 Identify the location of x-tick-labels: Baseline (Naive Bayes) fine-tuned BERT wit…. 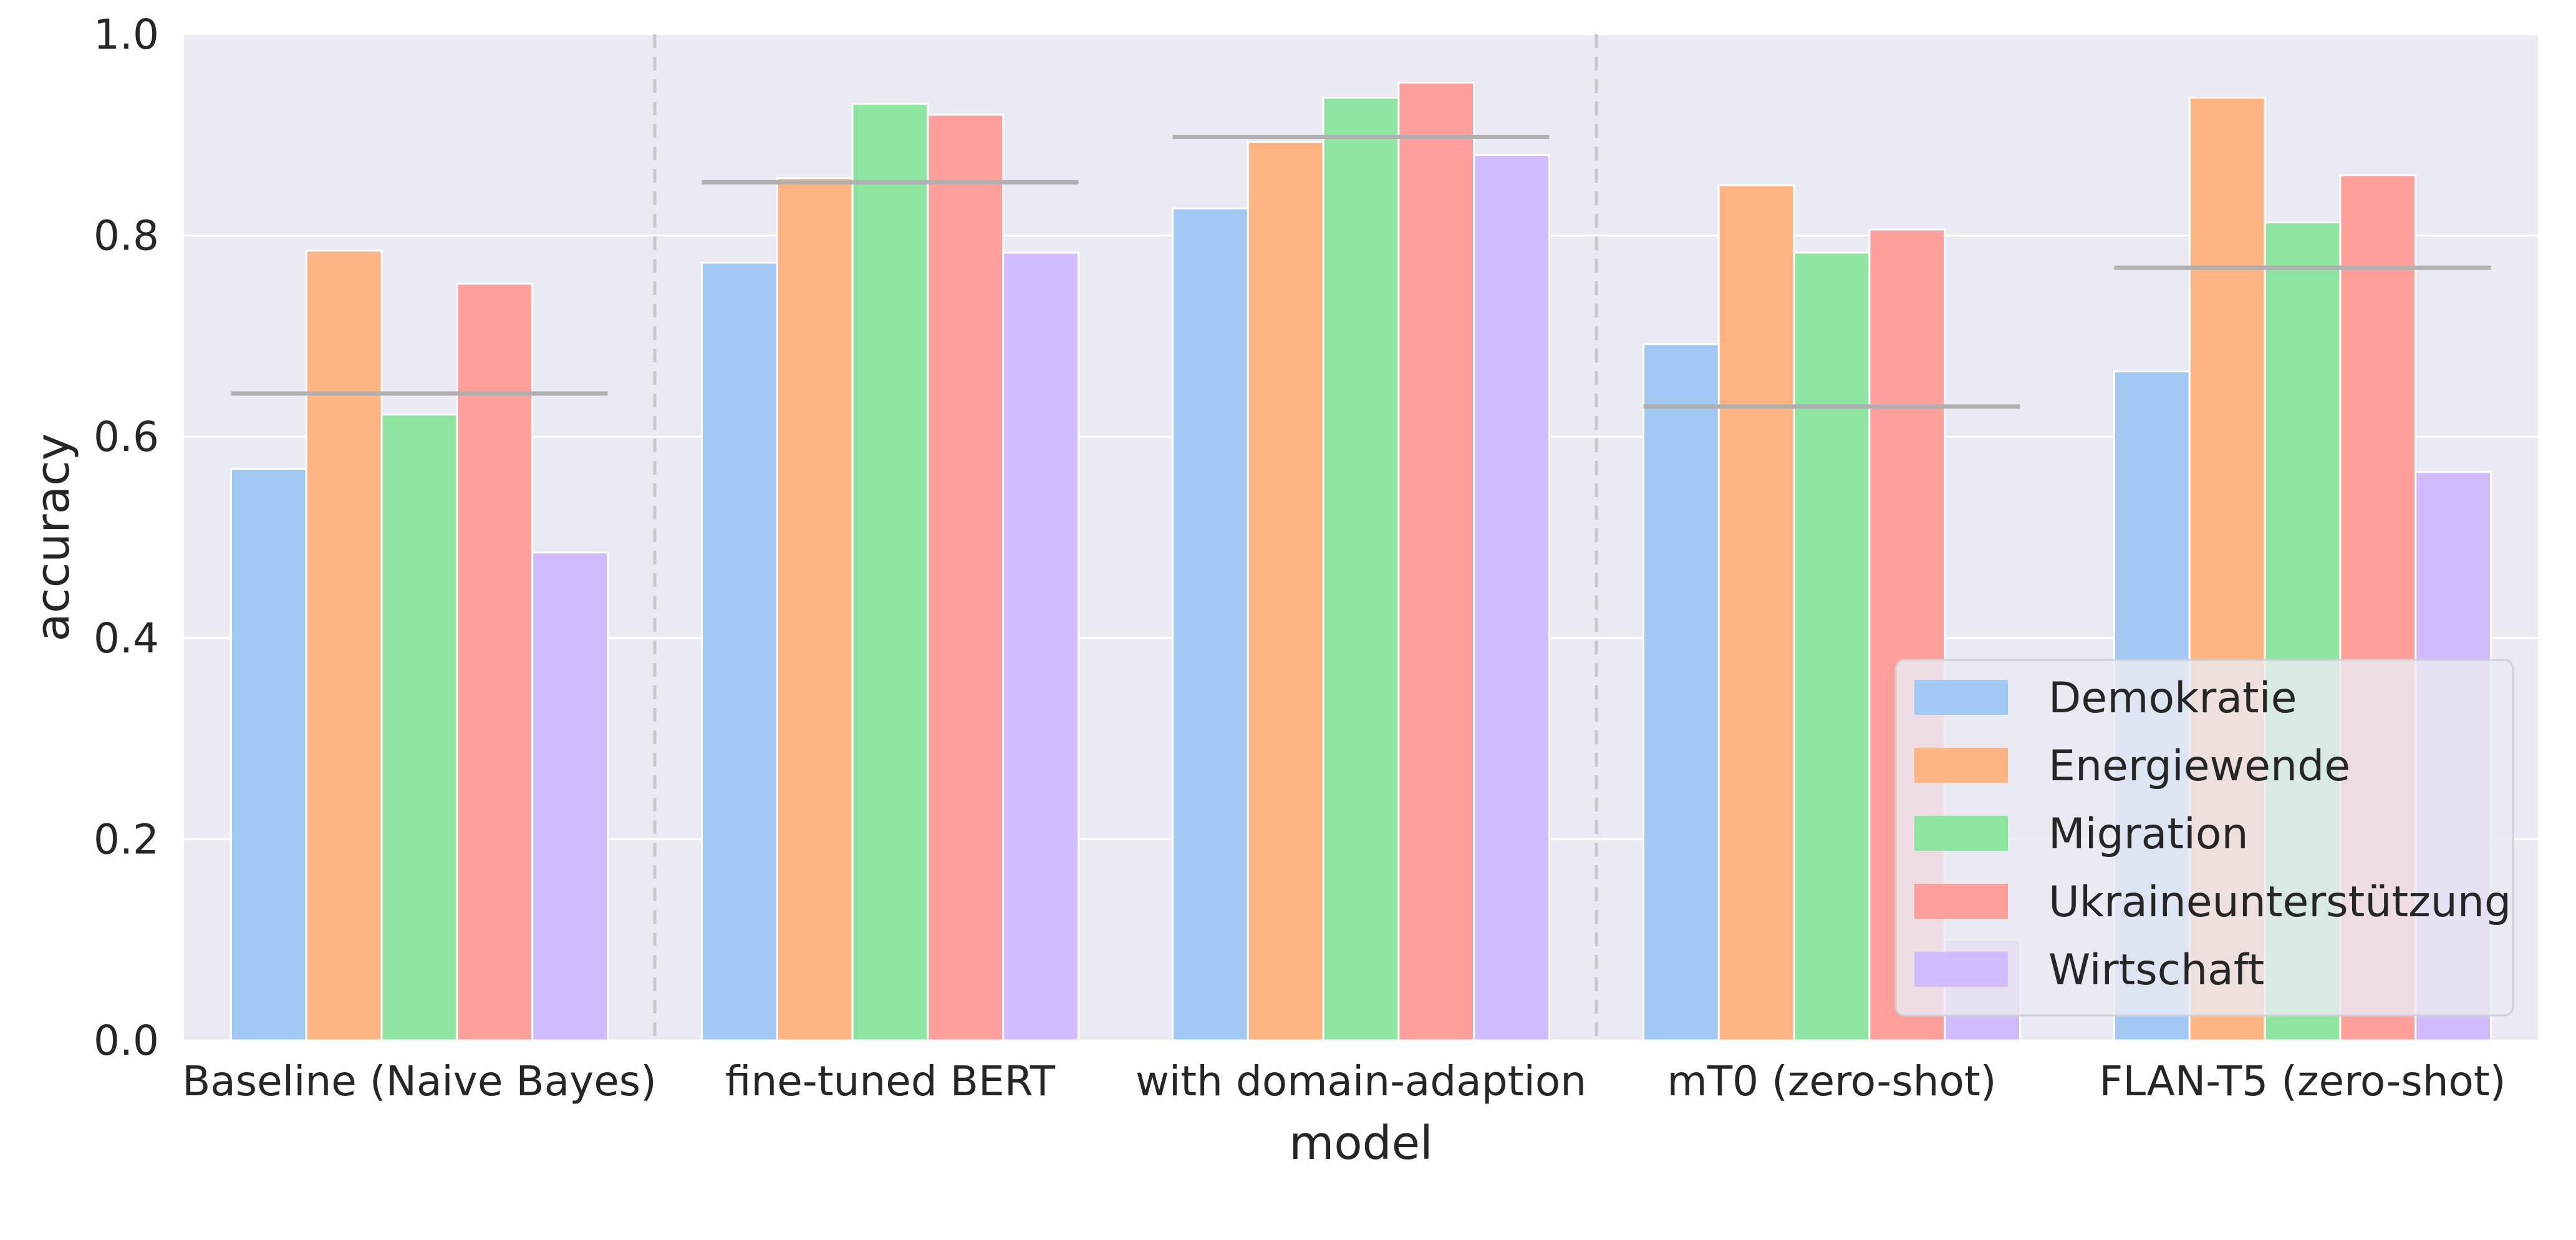
(1344, 1081).